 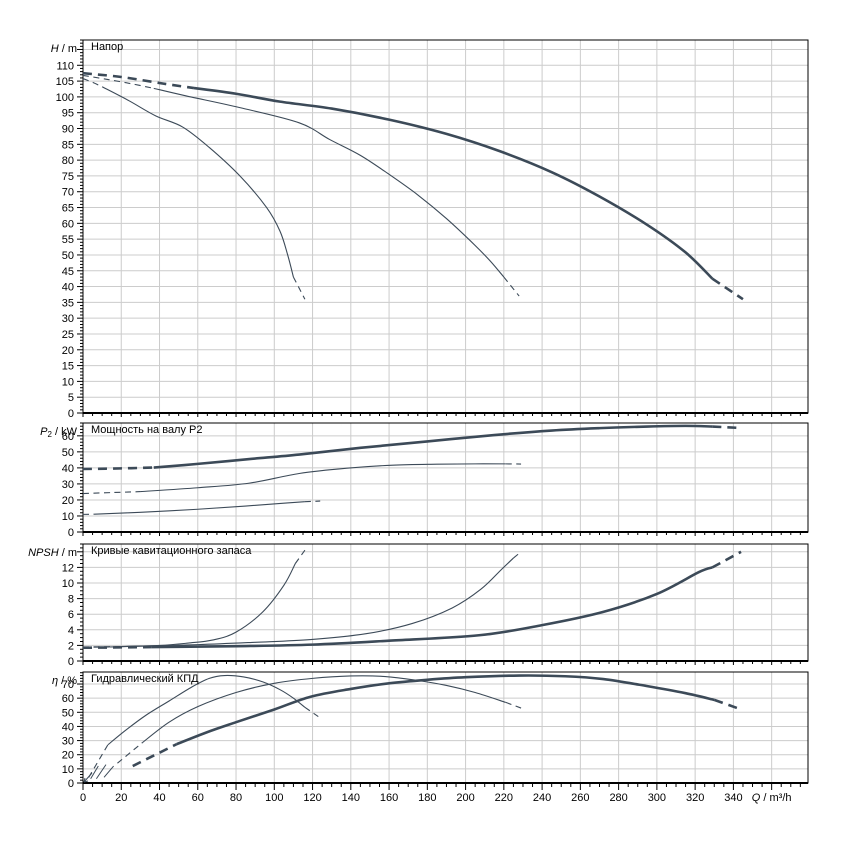 I want to click on x-tick-label: 220, so click(x=504, y=798).